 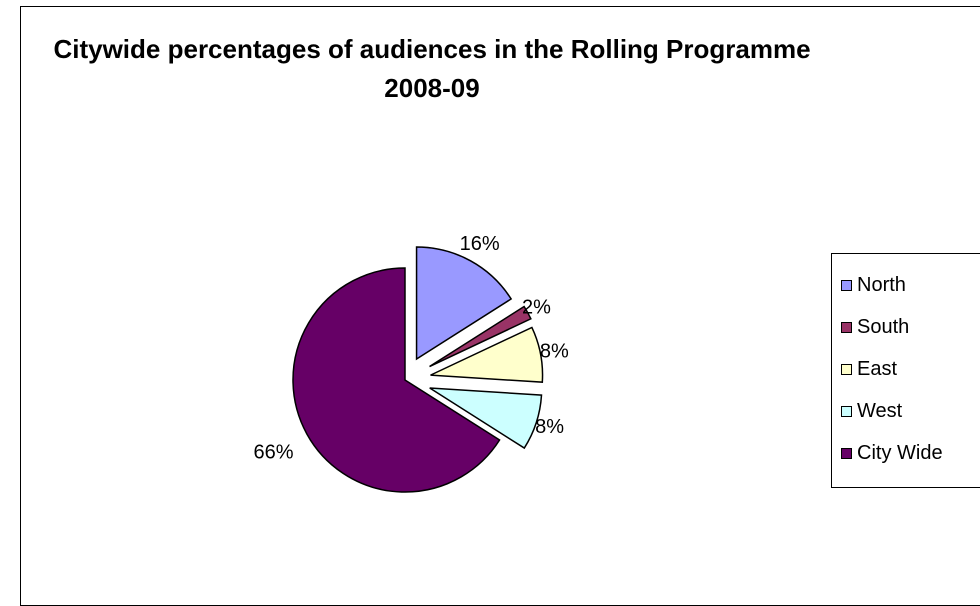 I want to click on data-label-east: 8%, so click(x=554, y=352).